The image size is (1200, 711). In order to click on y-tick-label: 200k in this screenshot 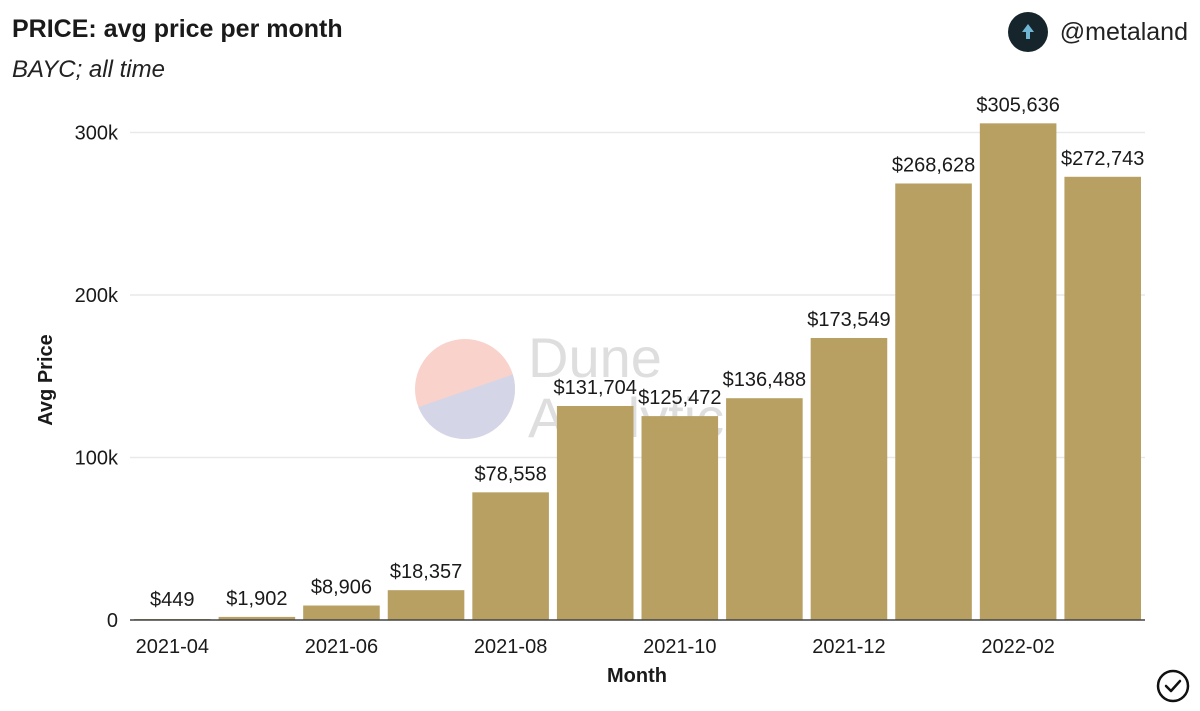, I will do `click(97, 296)`.